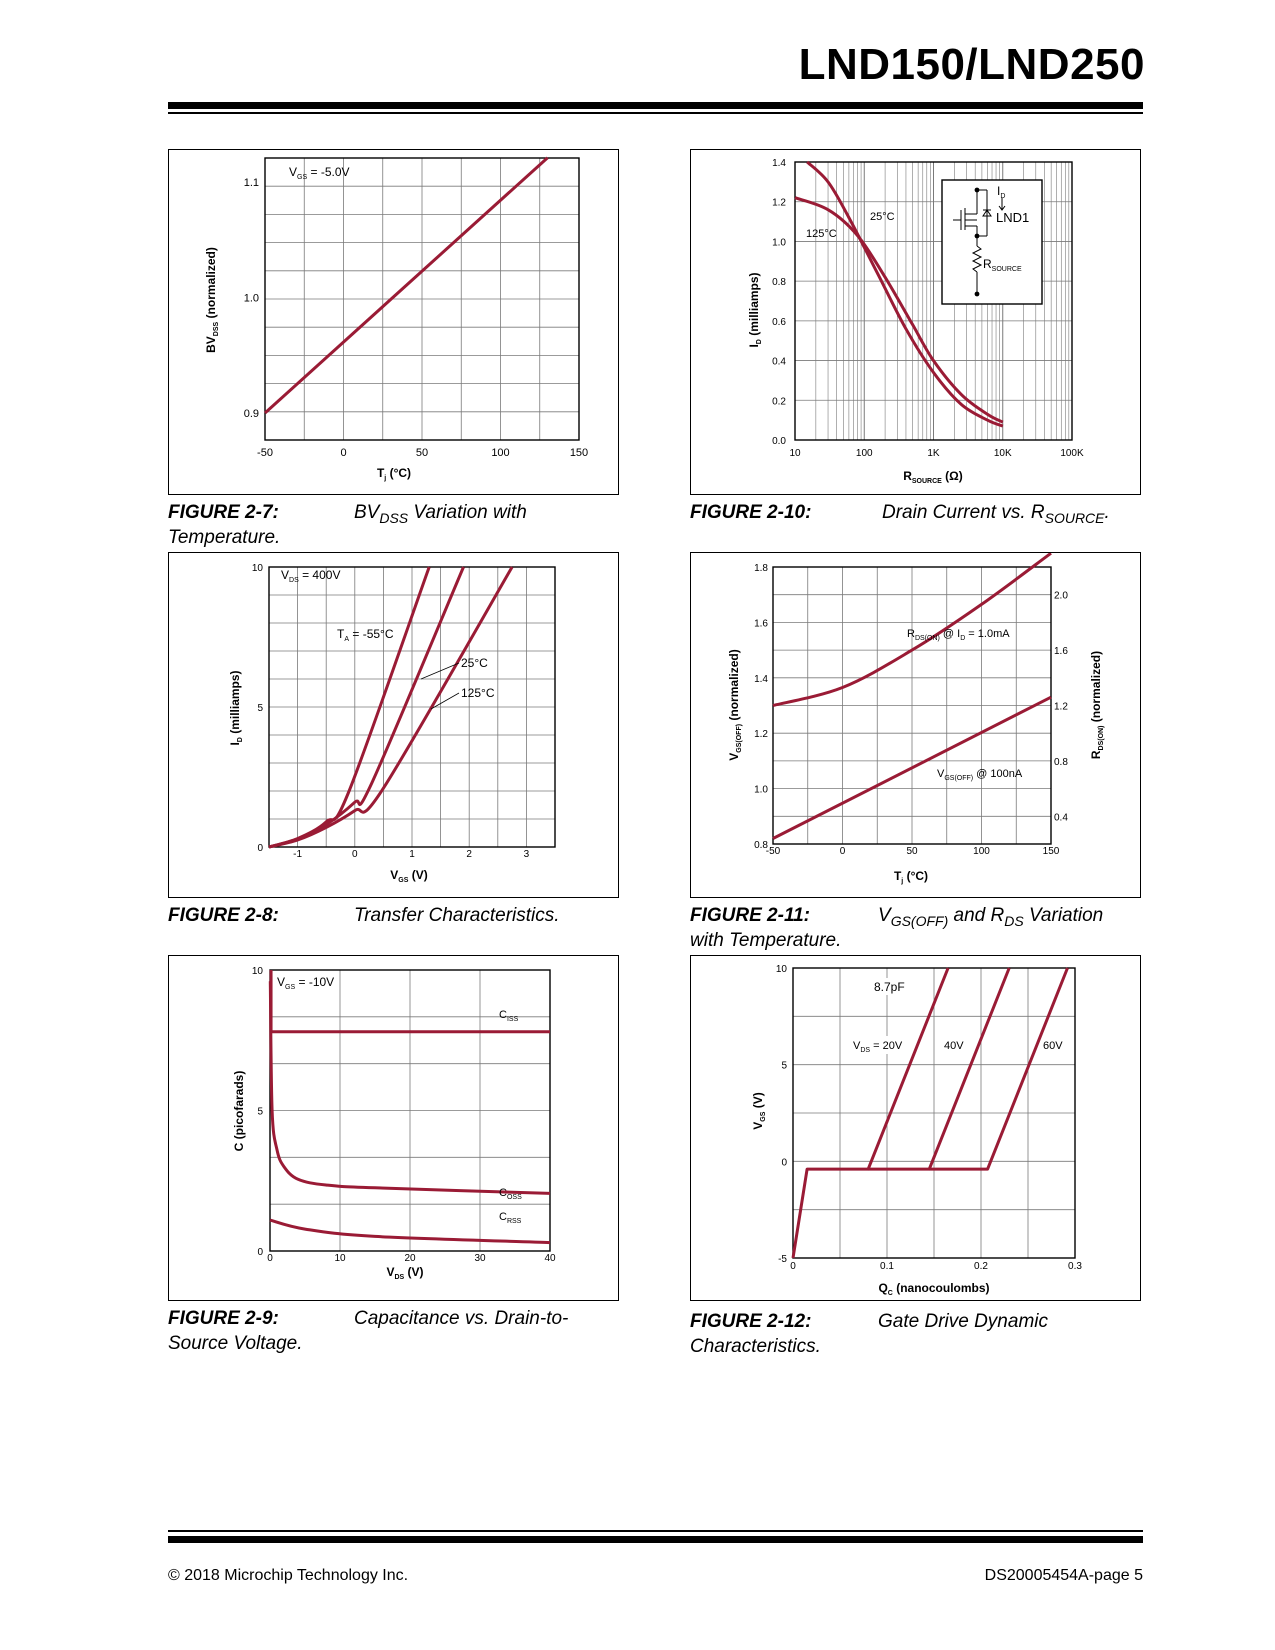  I want to click on label-vds-20v: VDS = 20V, so click(878, 1047).